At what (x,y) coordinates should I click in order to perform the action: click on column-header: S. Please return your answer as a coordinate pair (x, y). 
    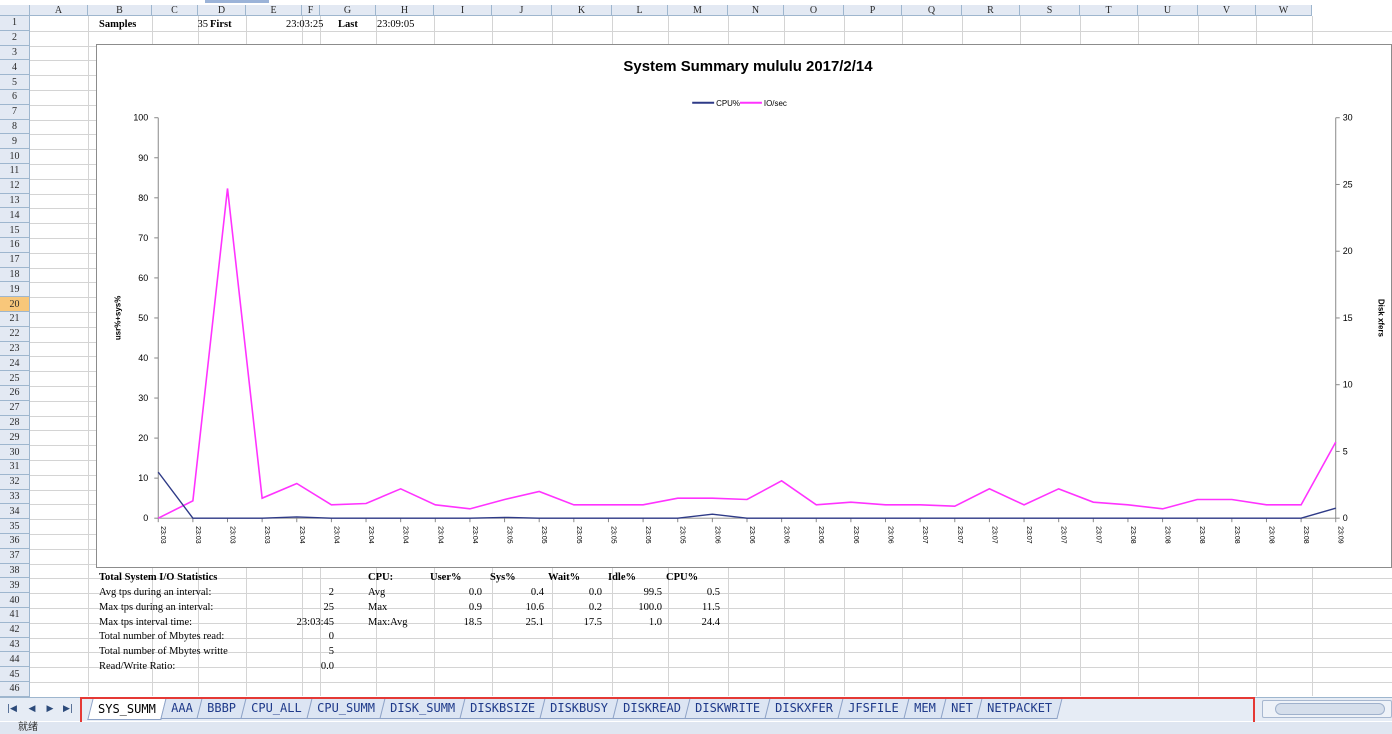
    Looking at the image, I should click on (1050, 10).